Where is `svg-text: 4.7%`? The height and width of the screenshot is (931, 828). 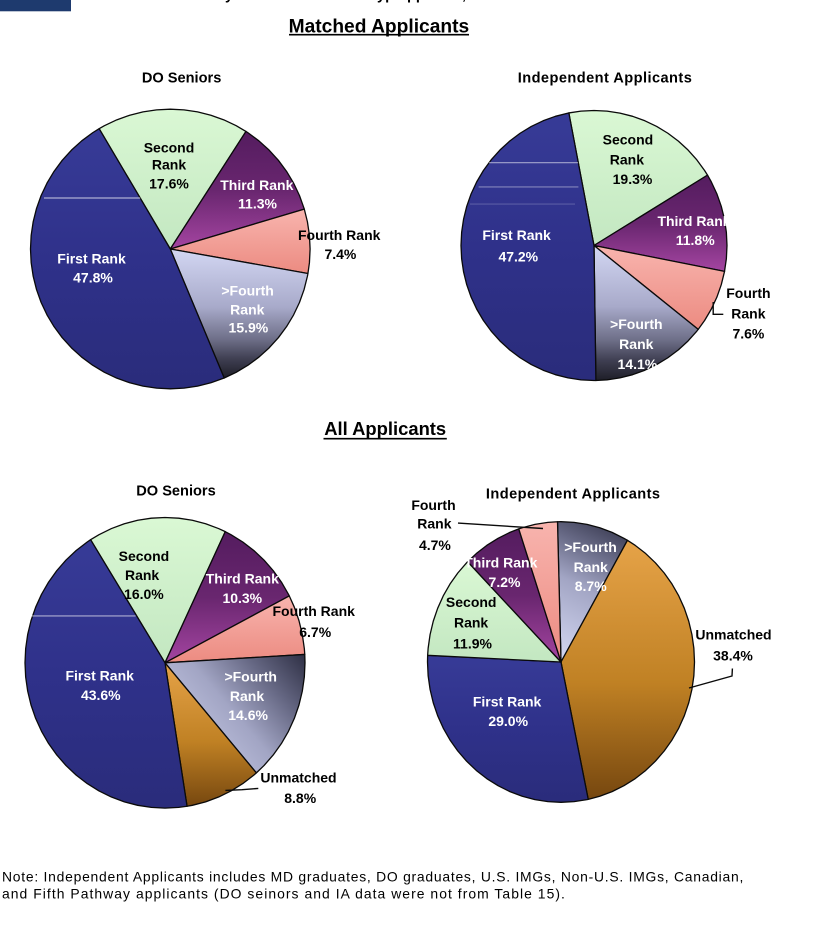 svg-text: 4.7% is located at coordinates (435, 545).